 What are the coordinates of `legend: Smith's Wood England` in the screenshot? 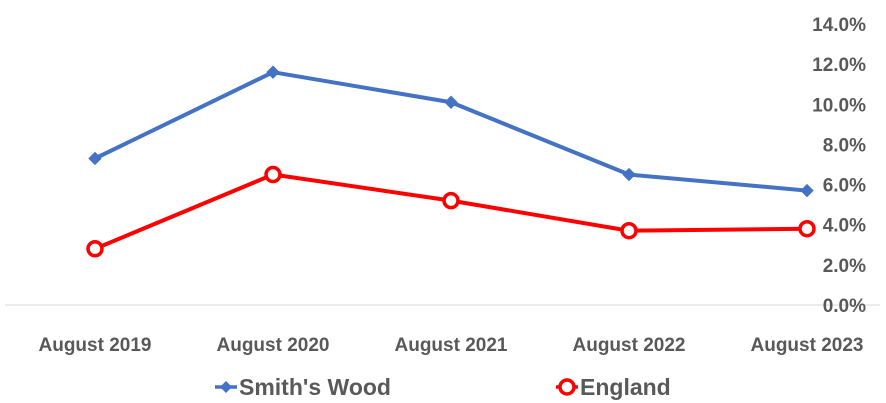 It's located at (443, 387).